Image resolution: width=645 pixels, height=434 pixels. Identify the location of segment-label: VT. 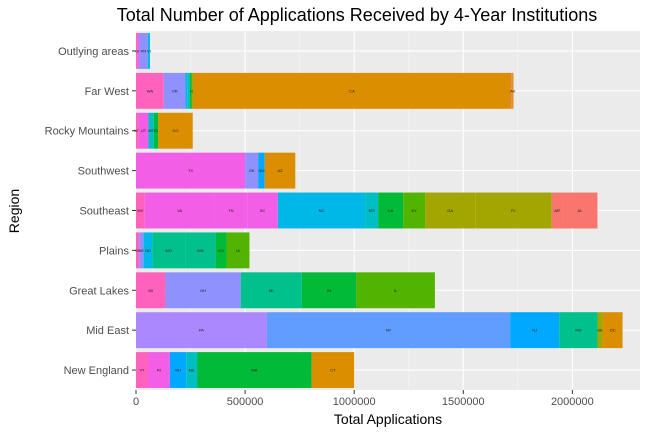
(142, 370).